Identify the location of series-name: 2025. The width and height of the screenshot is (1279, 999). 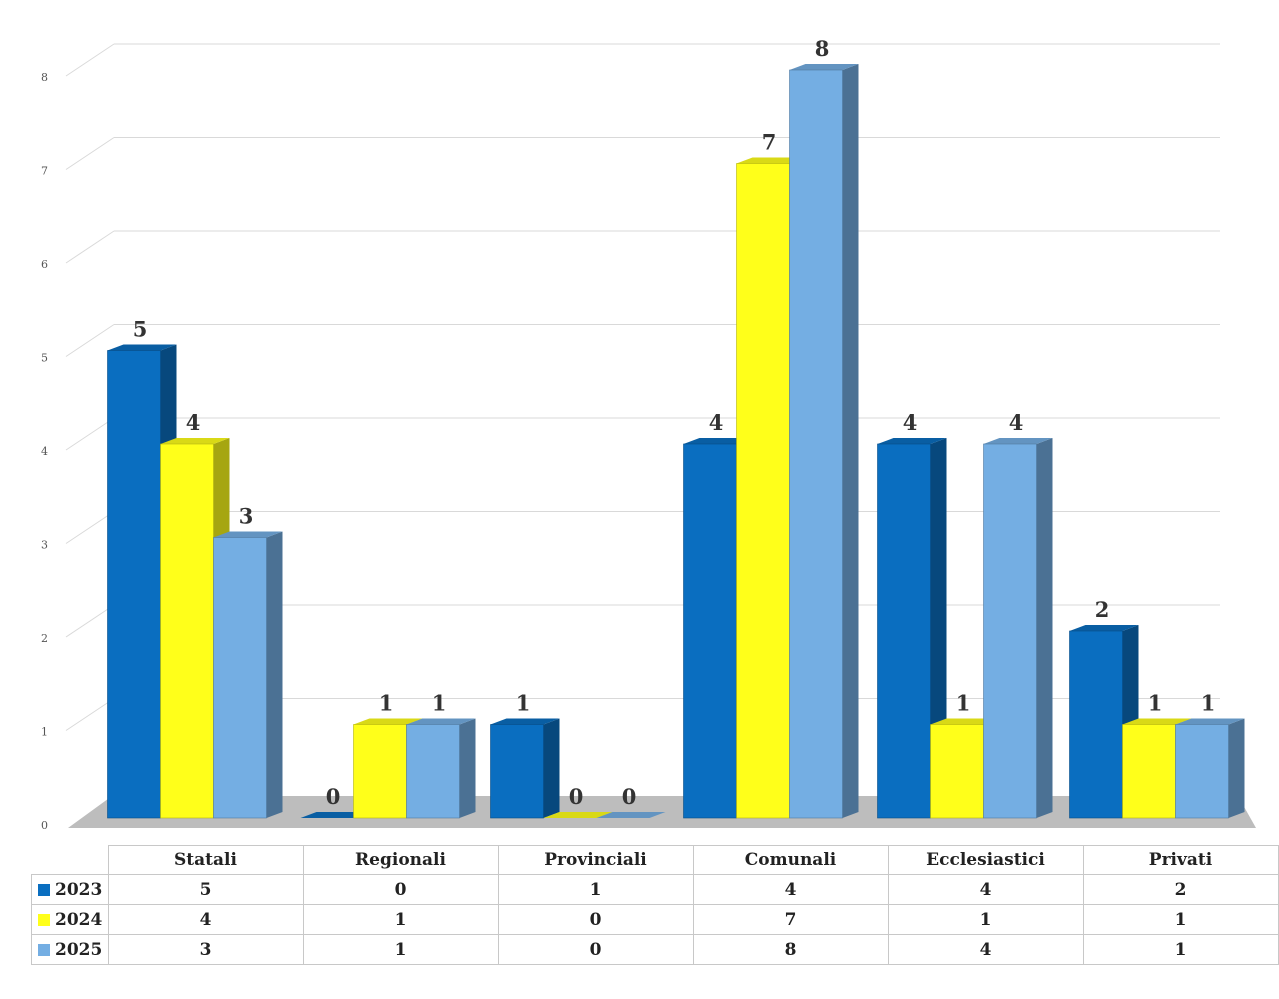
(79, 949).